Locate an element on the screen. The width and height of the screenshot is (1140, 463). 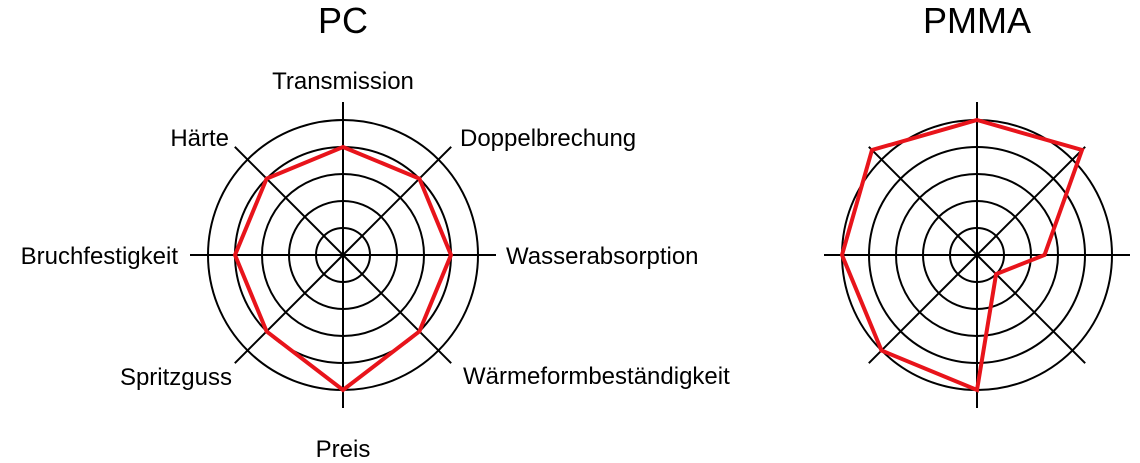
axis-label-spritzguss: Spritzguss is located at coordinates (176, 377).